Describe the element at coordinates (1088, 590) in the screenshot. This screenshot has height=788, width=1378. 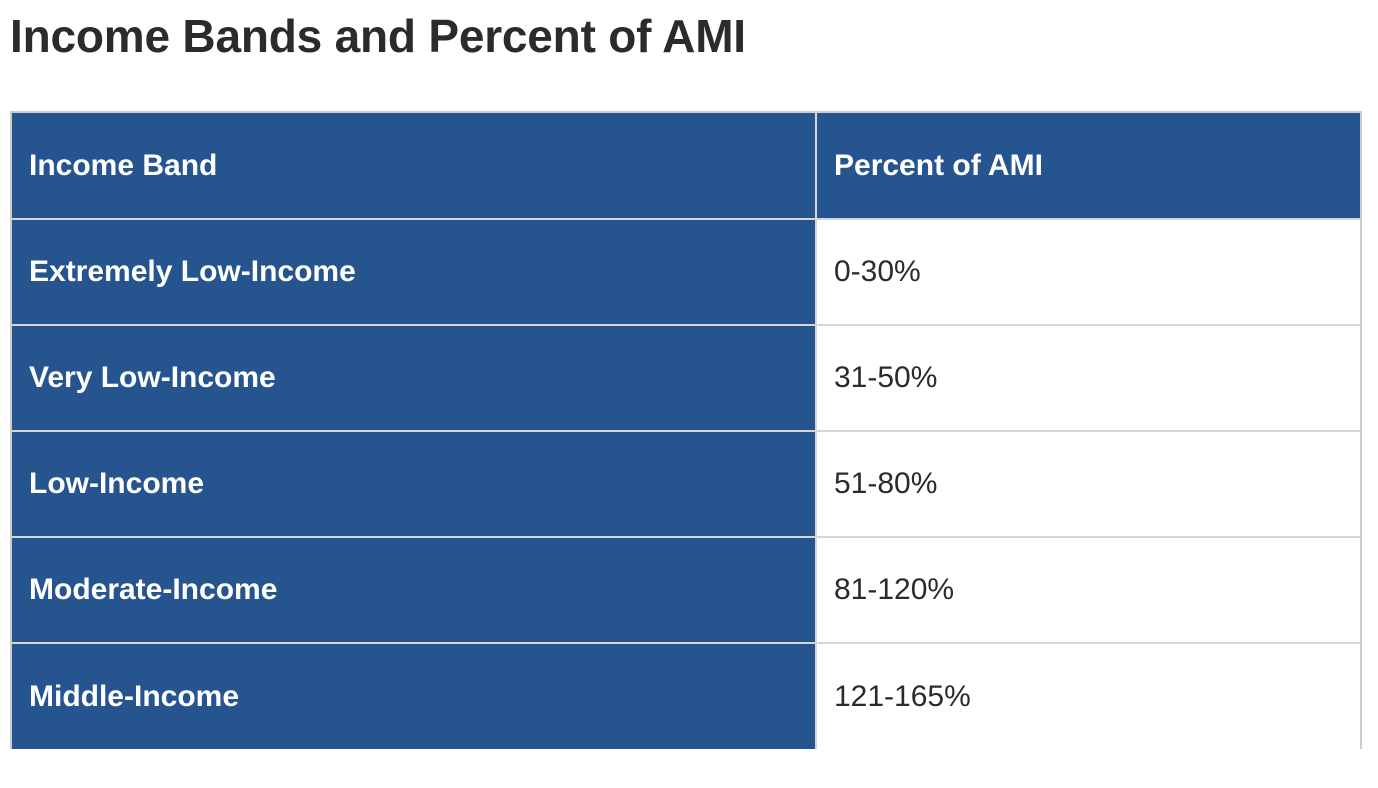
I see `percent-of-ami-cell: 81-120%` at that location.